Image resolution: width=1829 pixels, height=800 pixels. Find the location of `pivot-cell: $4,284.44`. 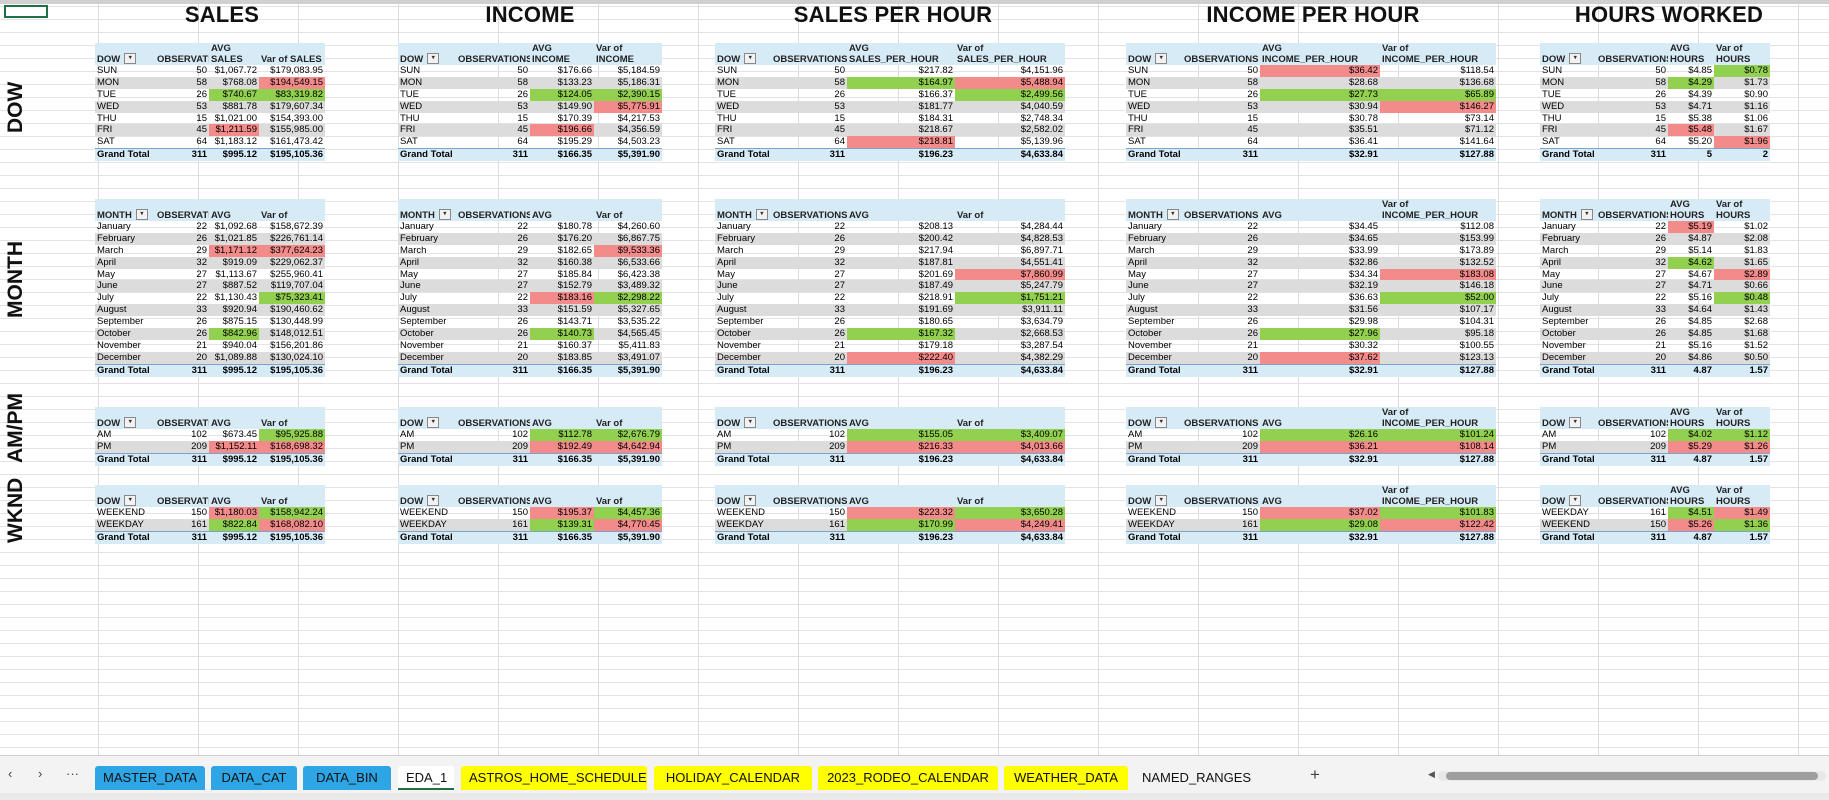

pivot-cell: $4,284.44 is located at coordinates (1041, 226).